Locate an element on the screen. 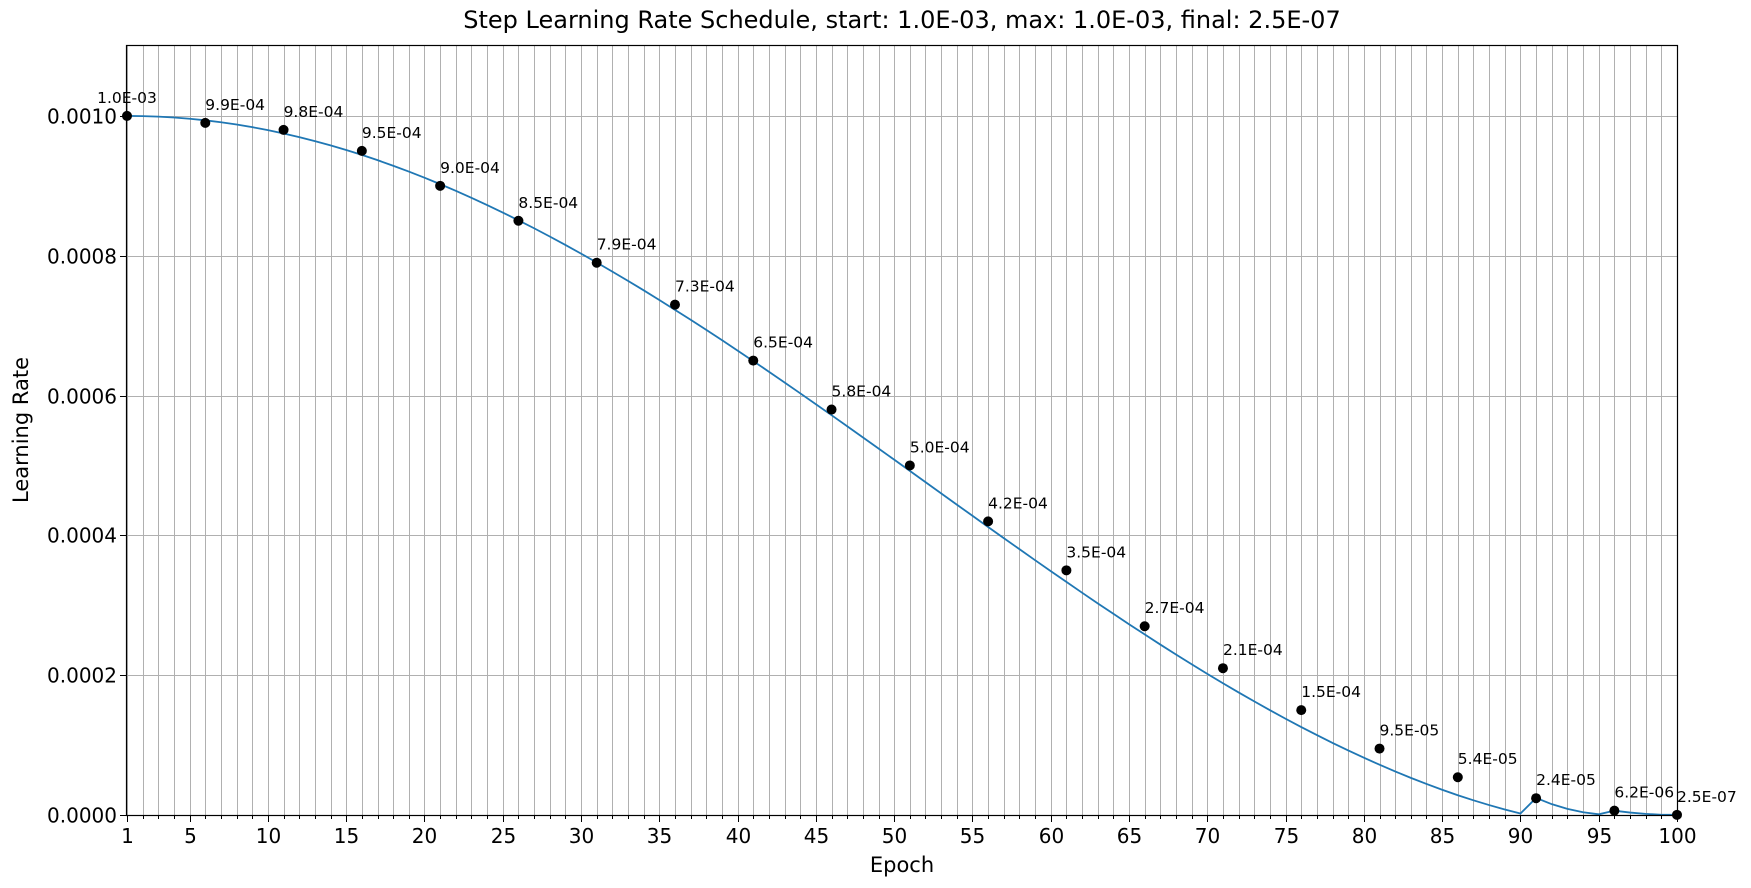 Image resolution: width=1751 pixels, height=888 pixels. data-label: 9.9E-04 is located at coordinates (235, 105).